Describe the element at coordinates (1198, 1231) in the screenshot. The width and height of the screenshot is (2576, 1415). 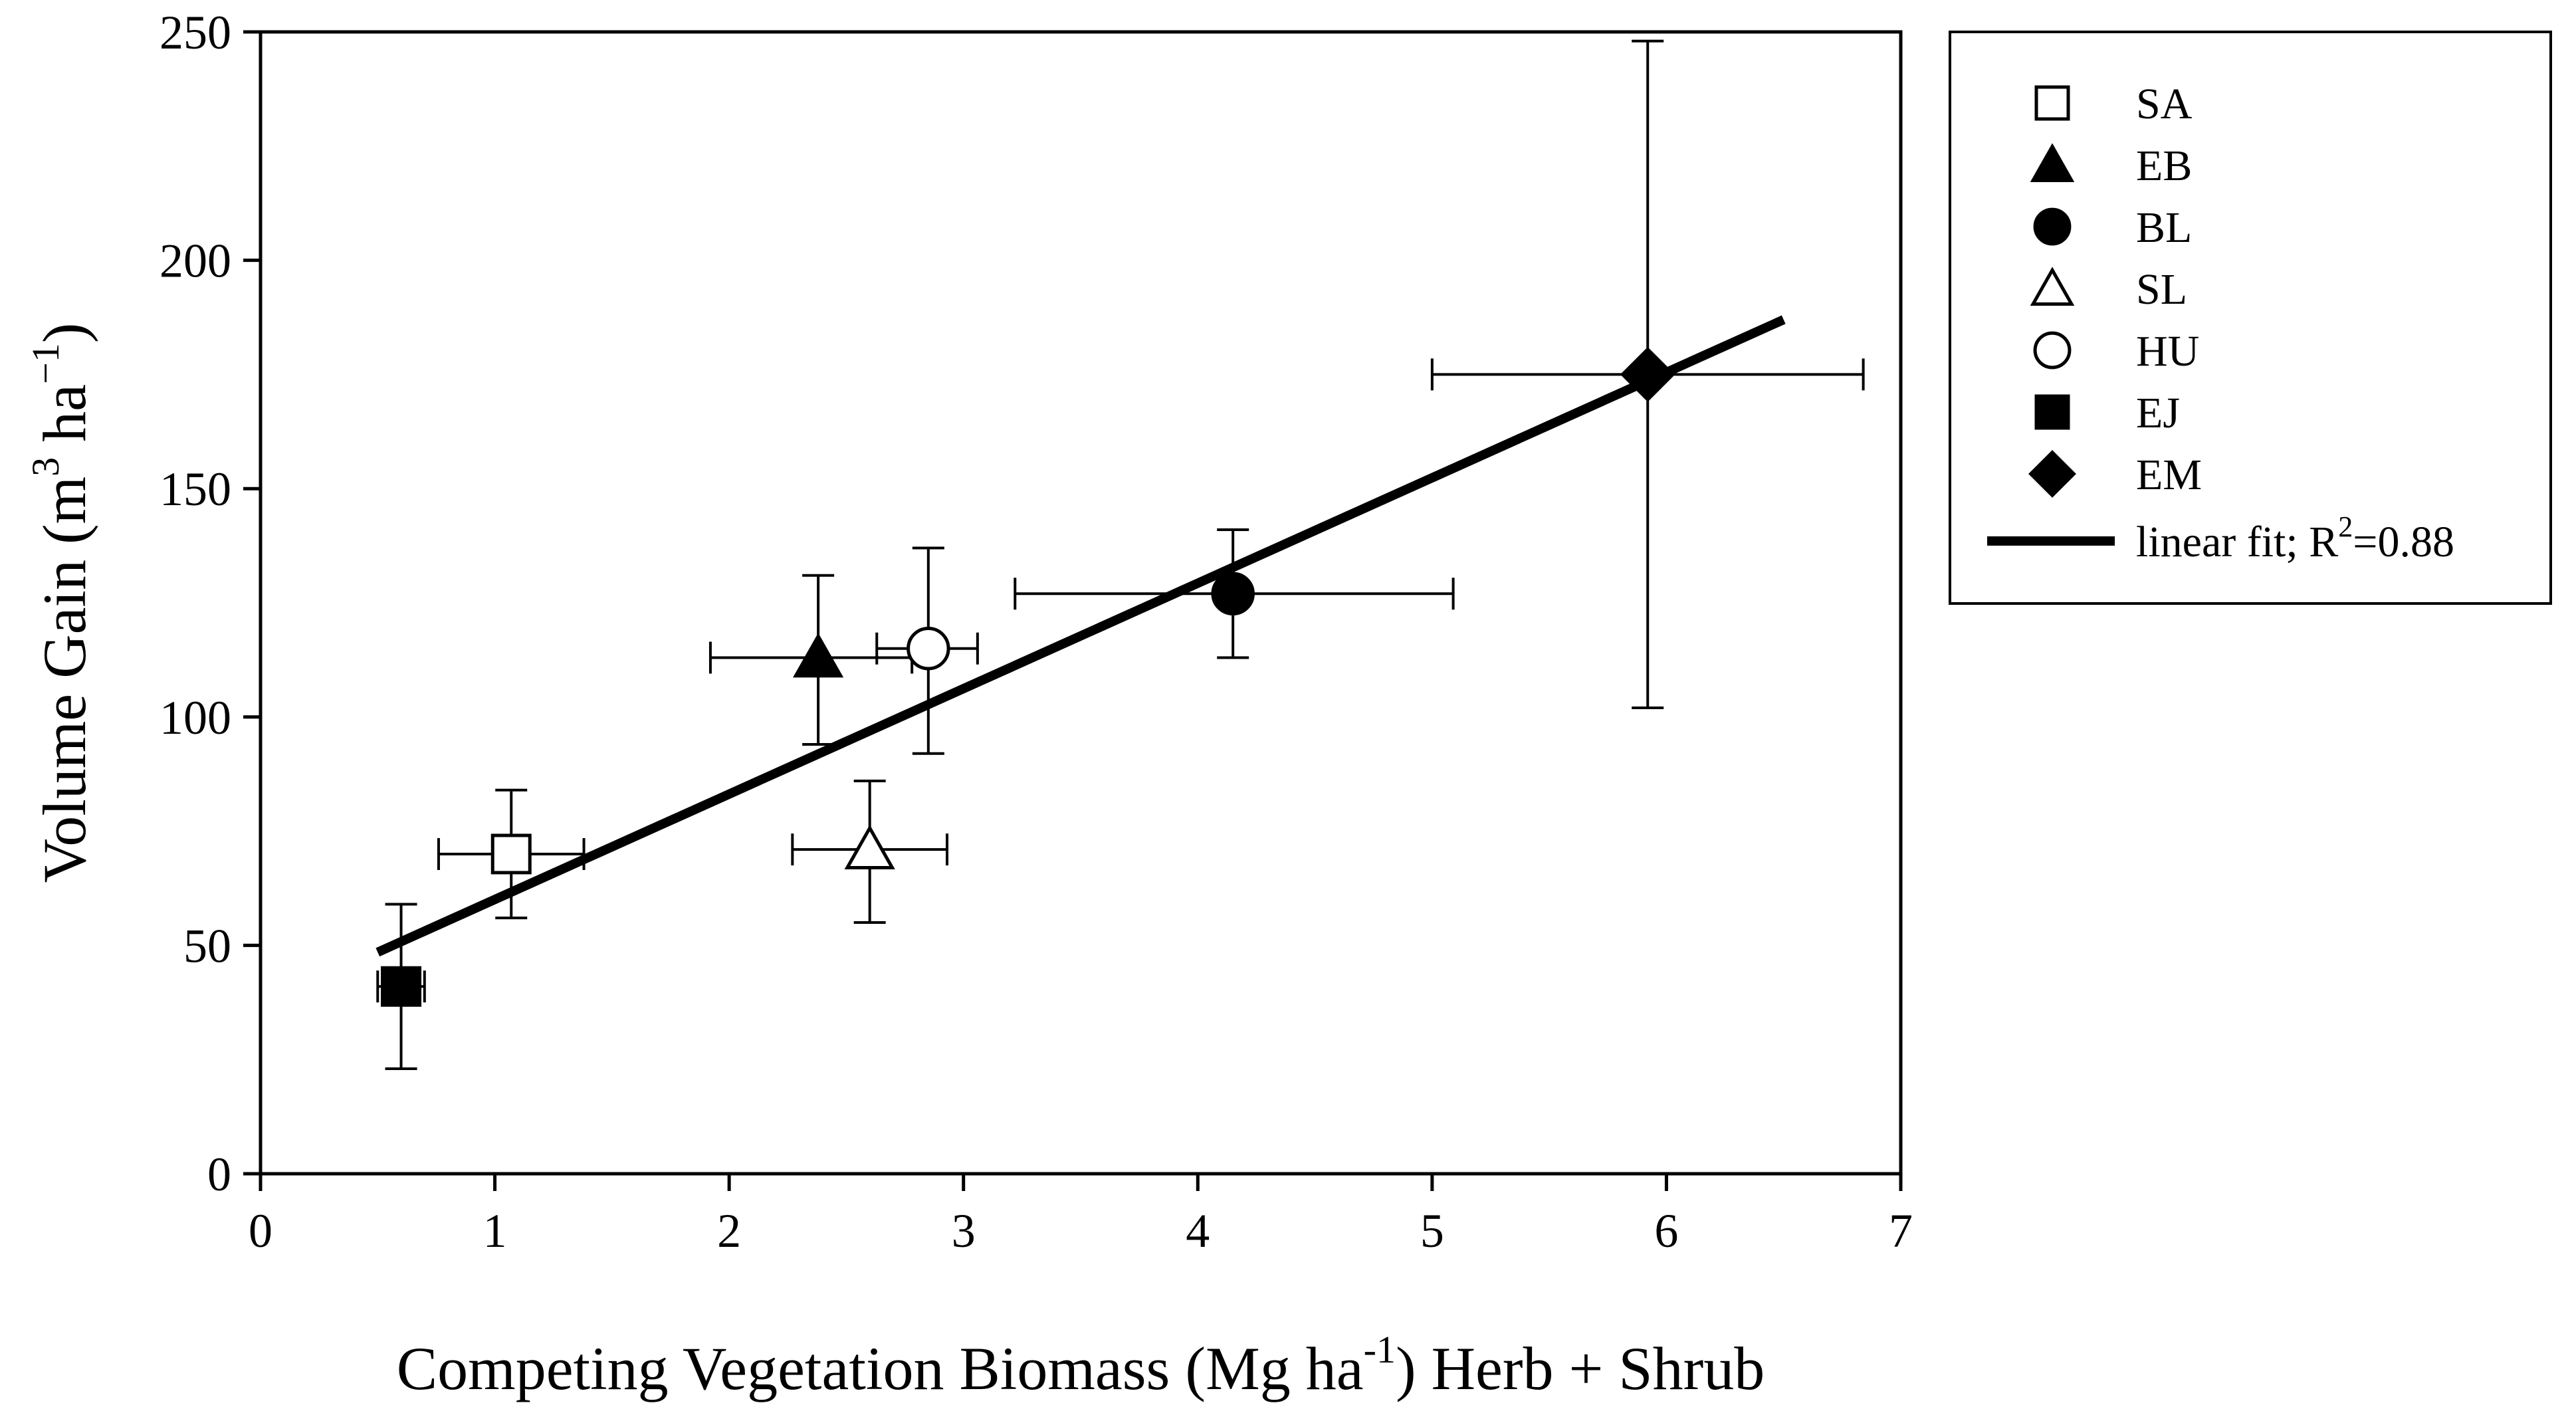
I see `x-tick-label-4: 4` at that location.